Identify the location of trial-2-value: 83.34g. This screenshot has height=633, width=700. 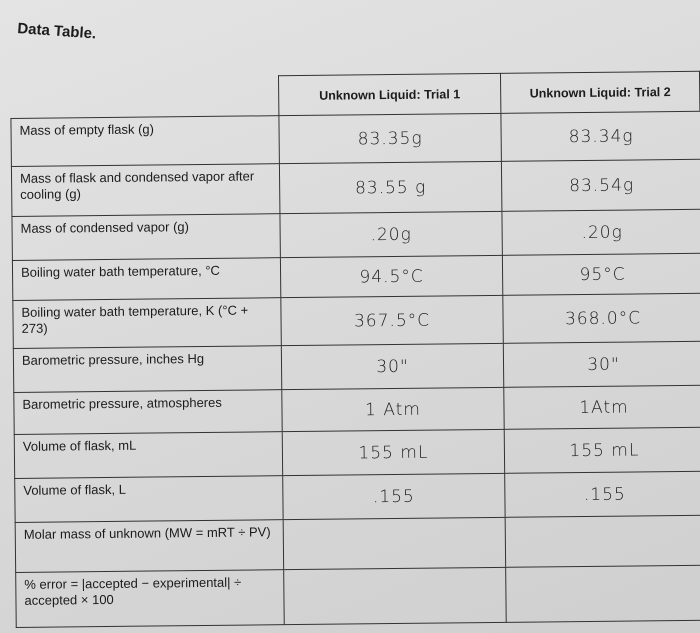
(600, 136).